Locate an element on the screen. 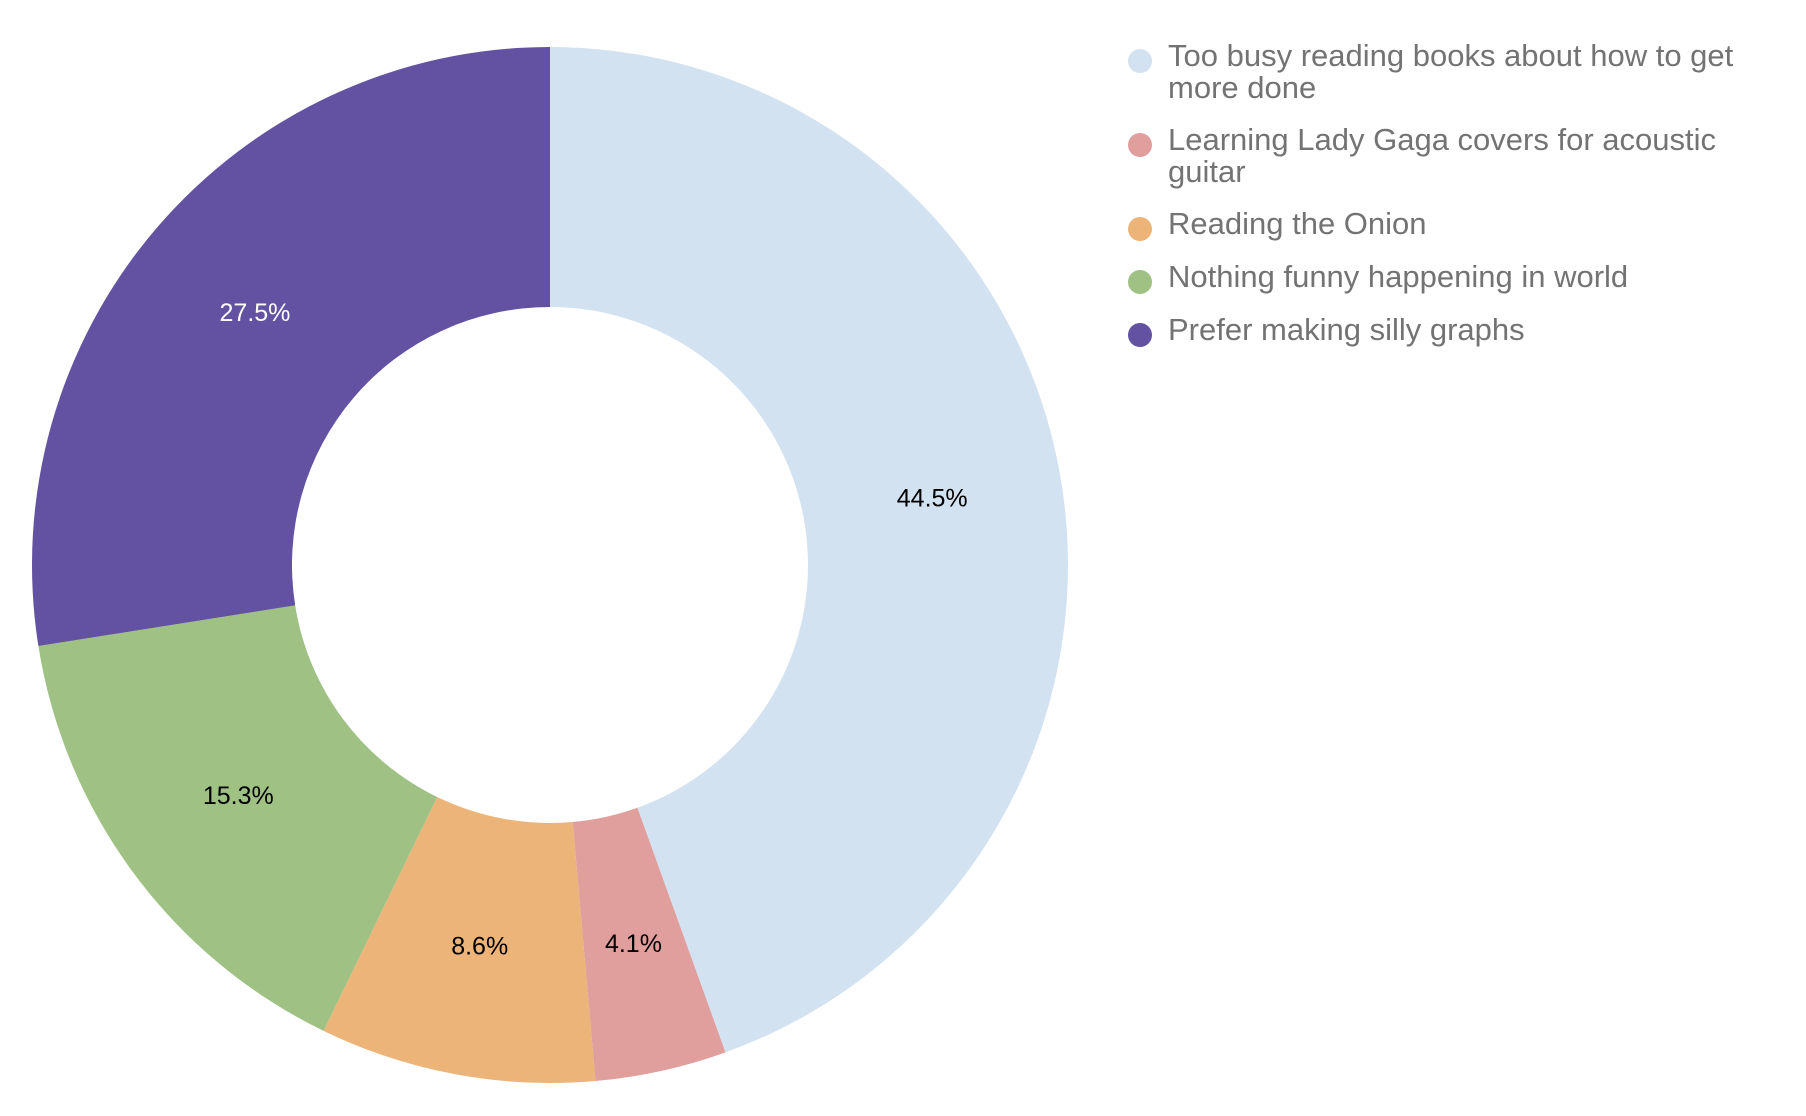  legend-label: Nothing funny happening in world is located at coordinates (1398, 276).